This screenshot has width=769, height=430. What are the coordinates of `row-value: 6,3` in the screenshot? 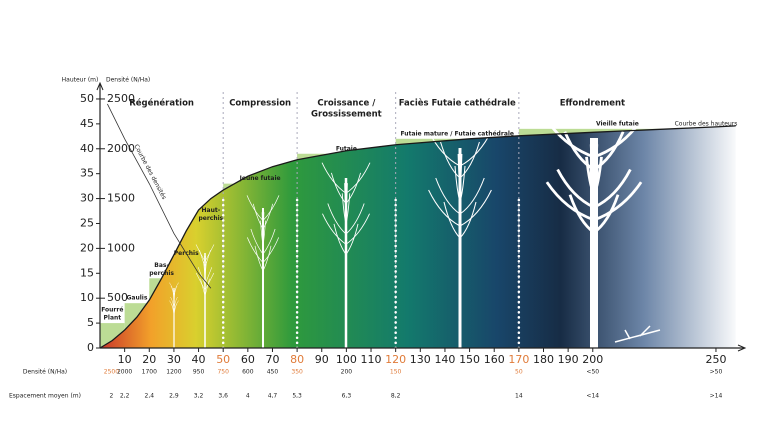 It's located at (347, 396).